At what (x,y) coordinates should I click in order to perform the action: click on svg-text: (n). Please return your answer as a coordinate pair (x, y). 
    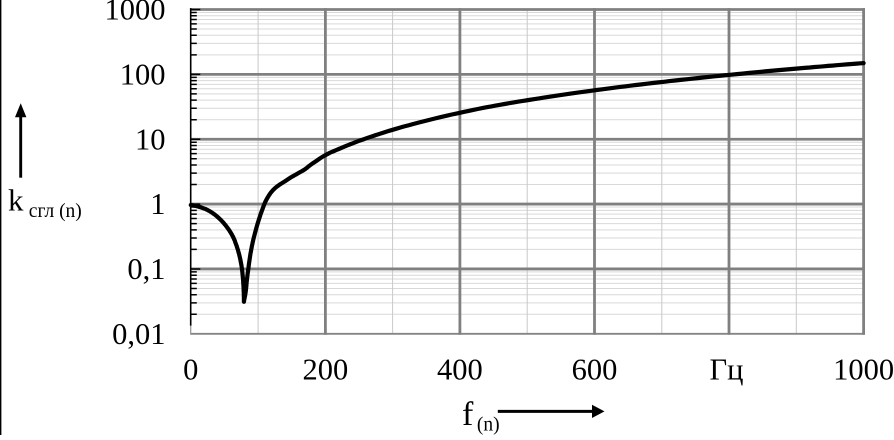
    Looking at the image, I should click on (488, 424).